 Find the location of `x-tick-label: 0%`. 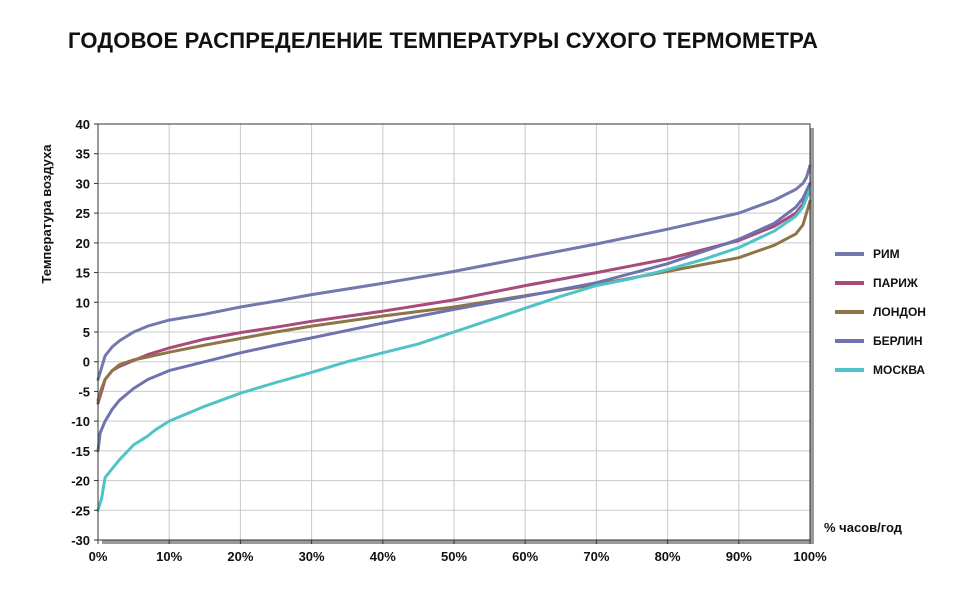

x-tick-label: 0% is located at coordinates (98, 556).